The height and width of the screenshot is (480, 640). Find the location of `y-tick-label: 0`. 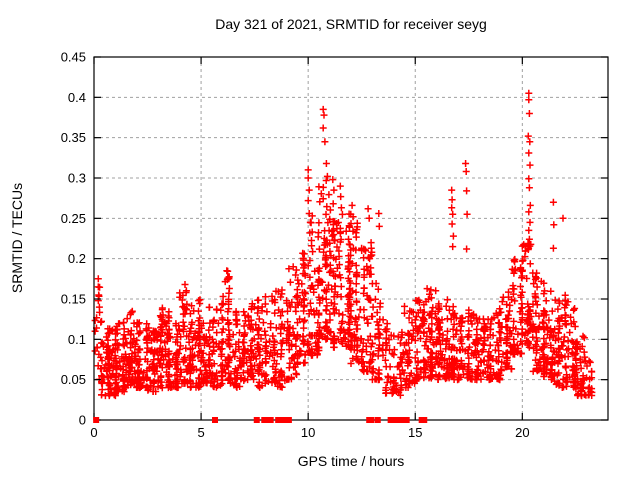

y-tick-label: 0 is located at coordinates (82, 420).